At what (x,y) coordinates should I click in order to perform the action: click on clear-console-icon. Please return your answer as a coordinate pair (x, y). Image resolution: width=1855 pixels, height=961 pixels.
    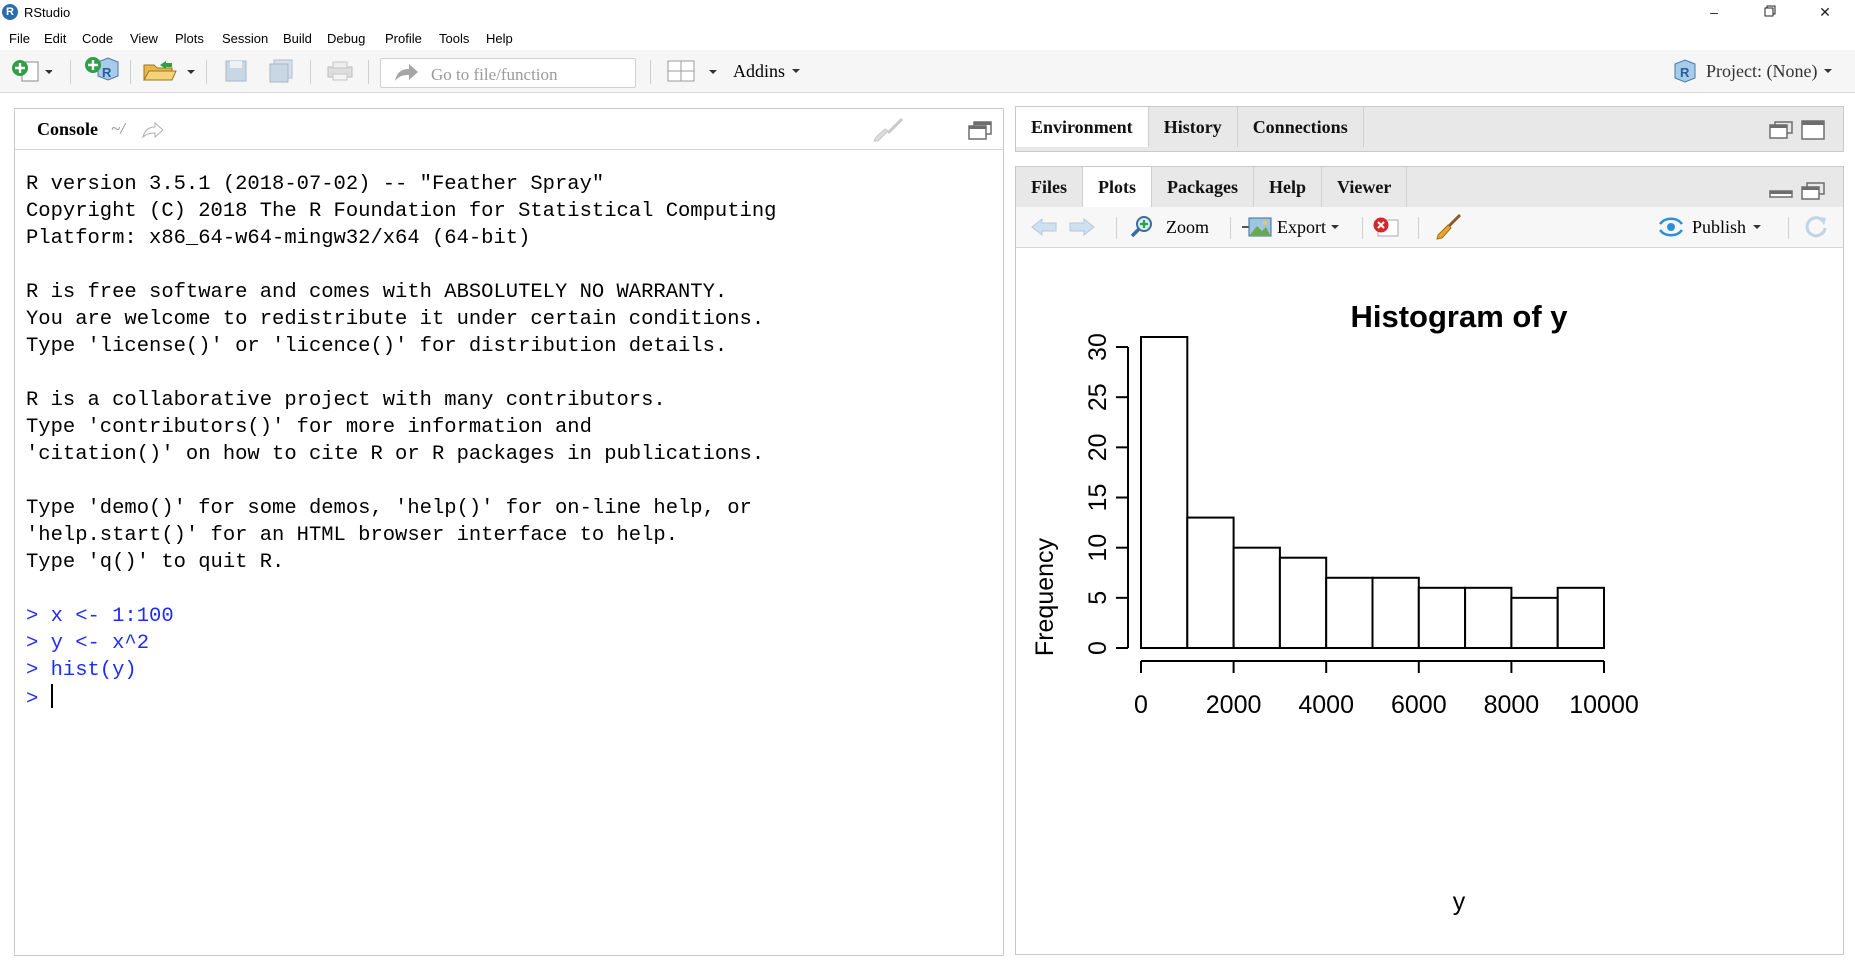
    Looking at the image, I should click on (889, 130).